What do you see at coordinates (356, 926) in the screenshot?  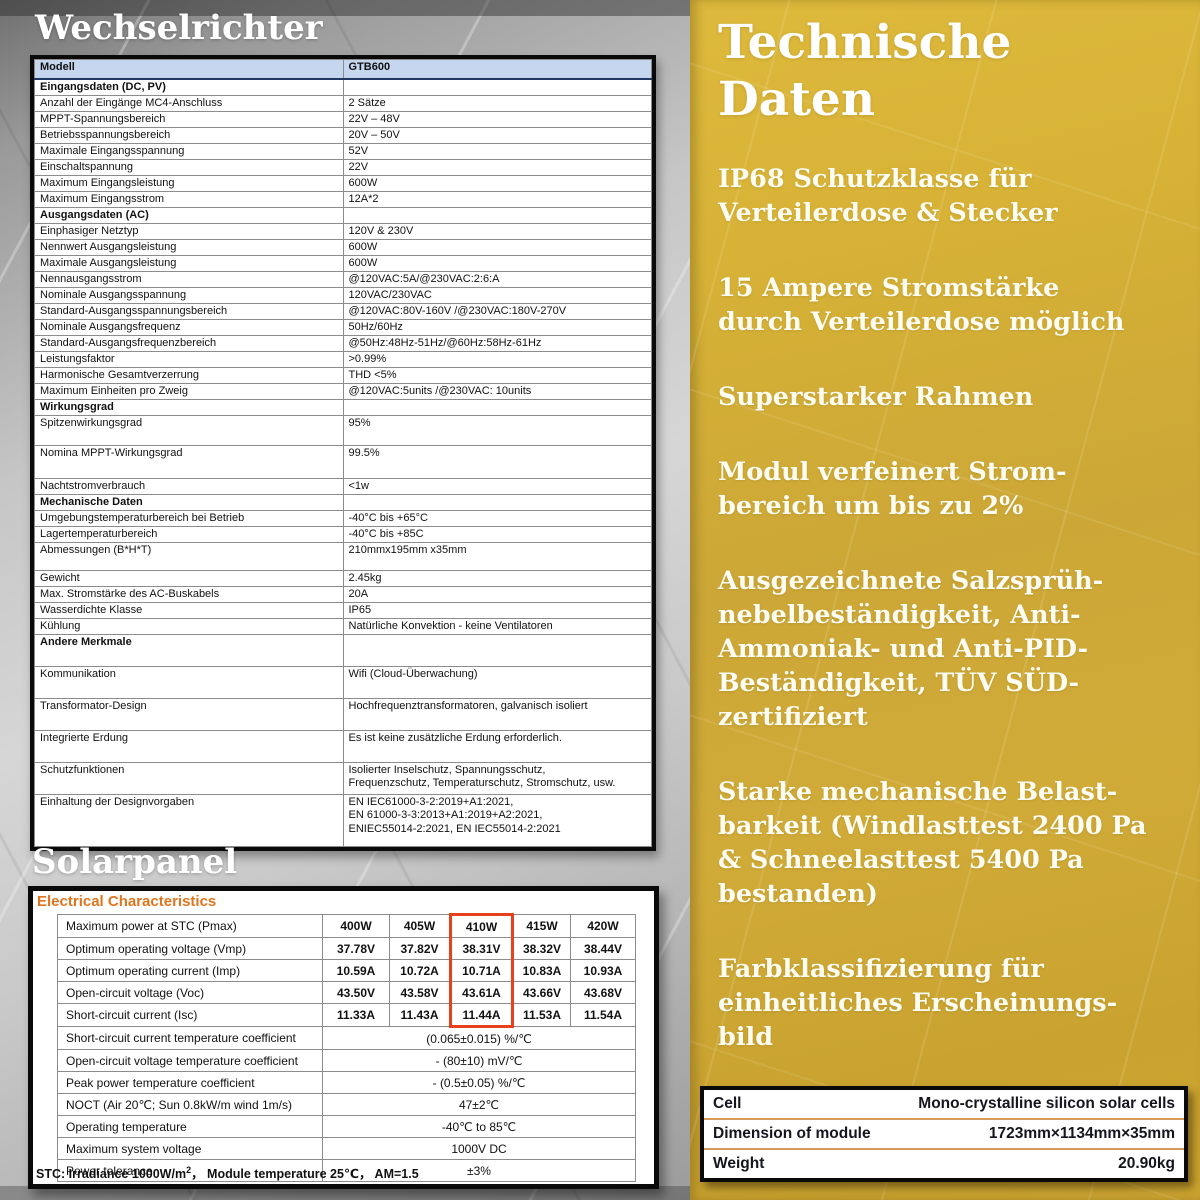 I see `spec-value: 400W` at bounding box center [356, 926].